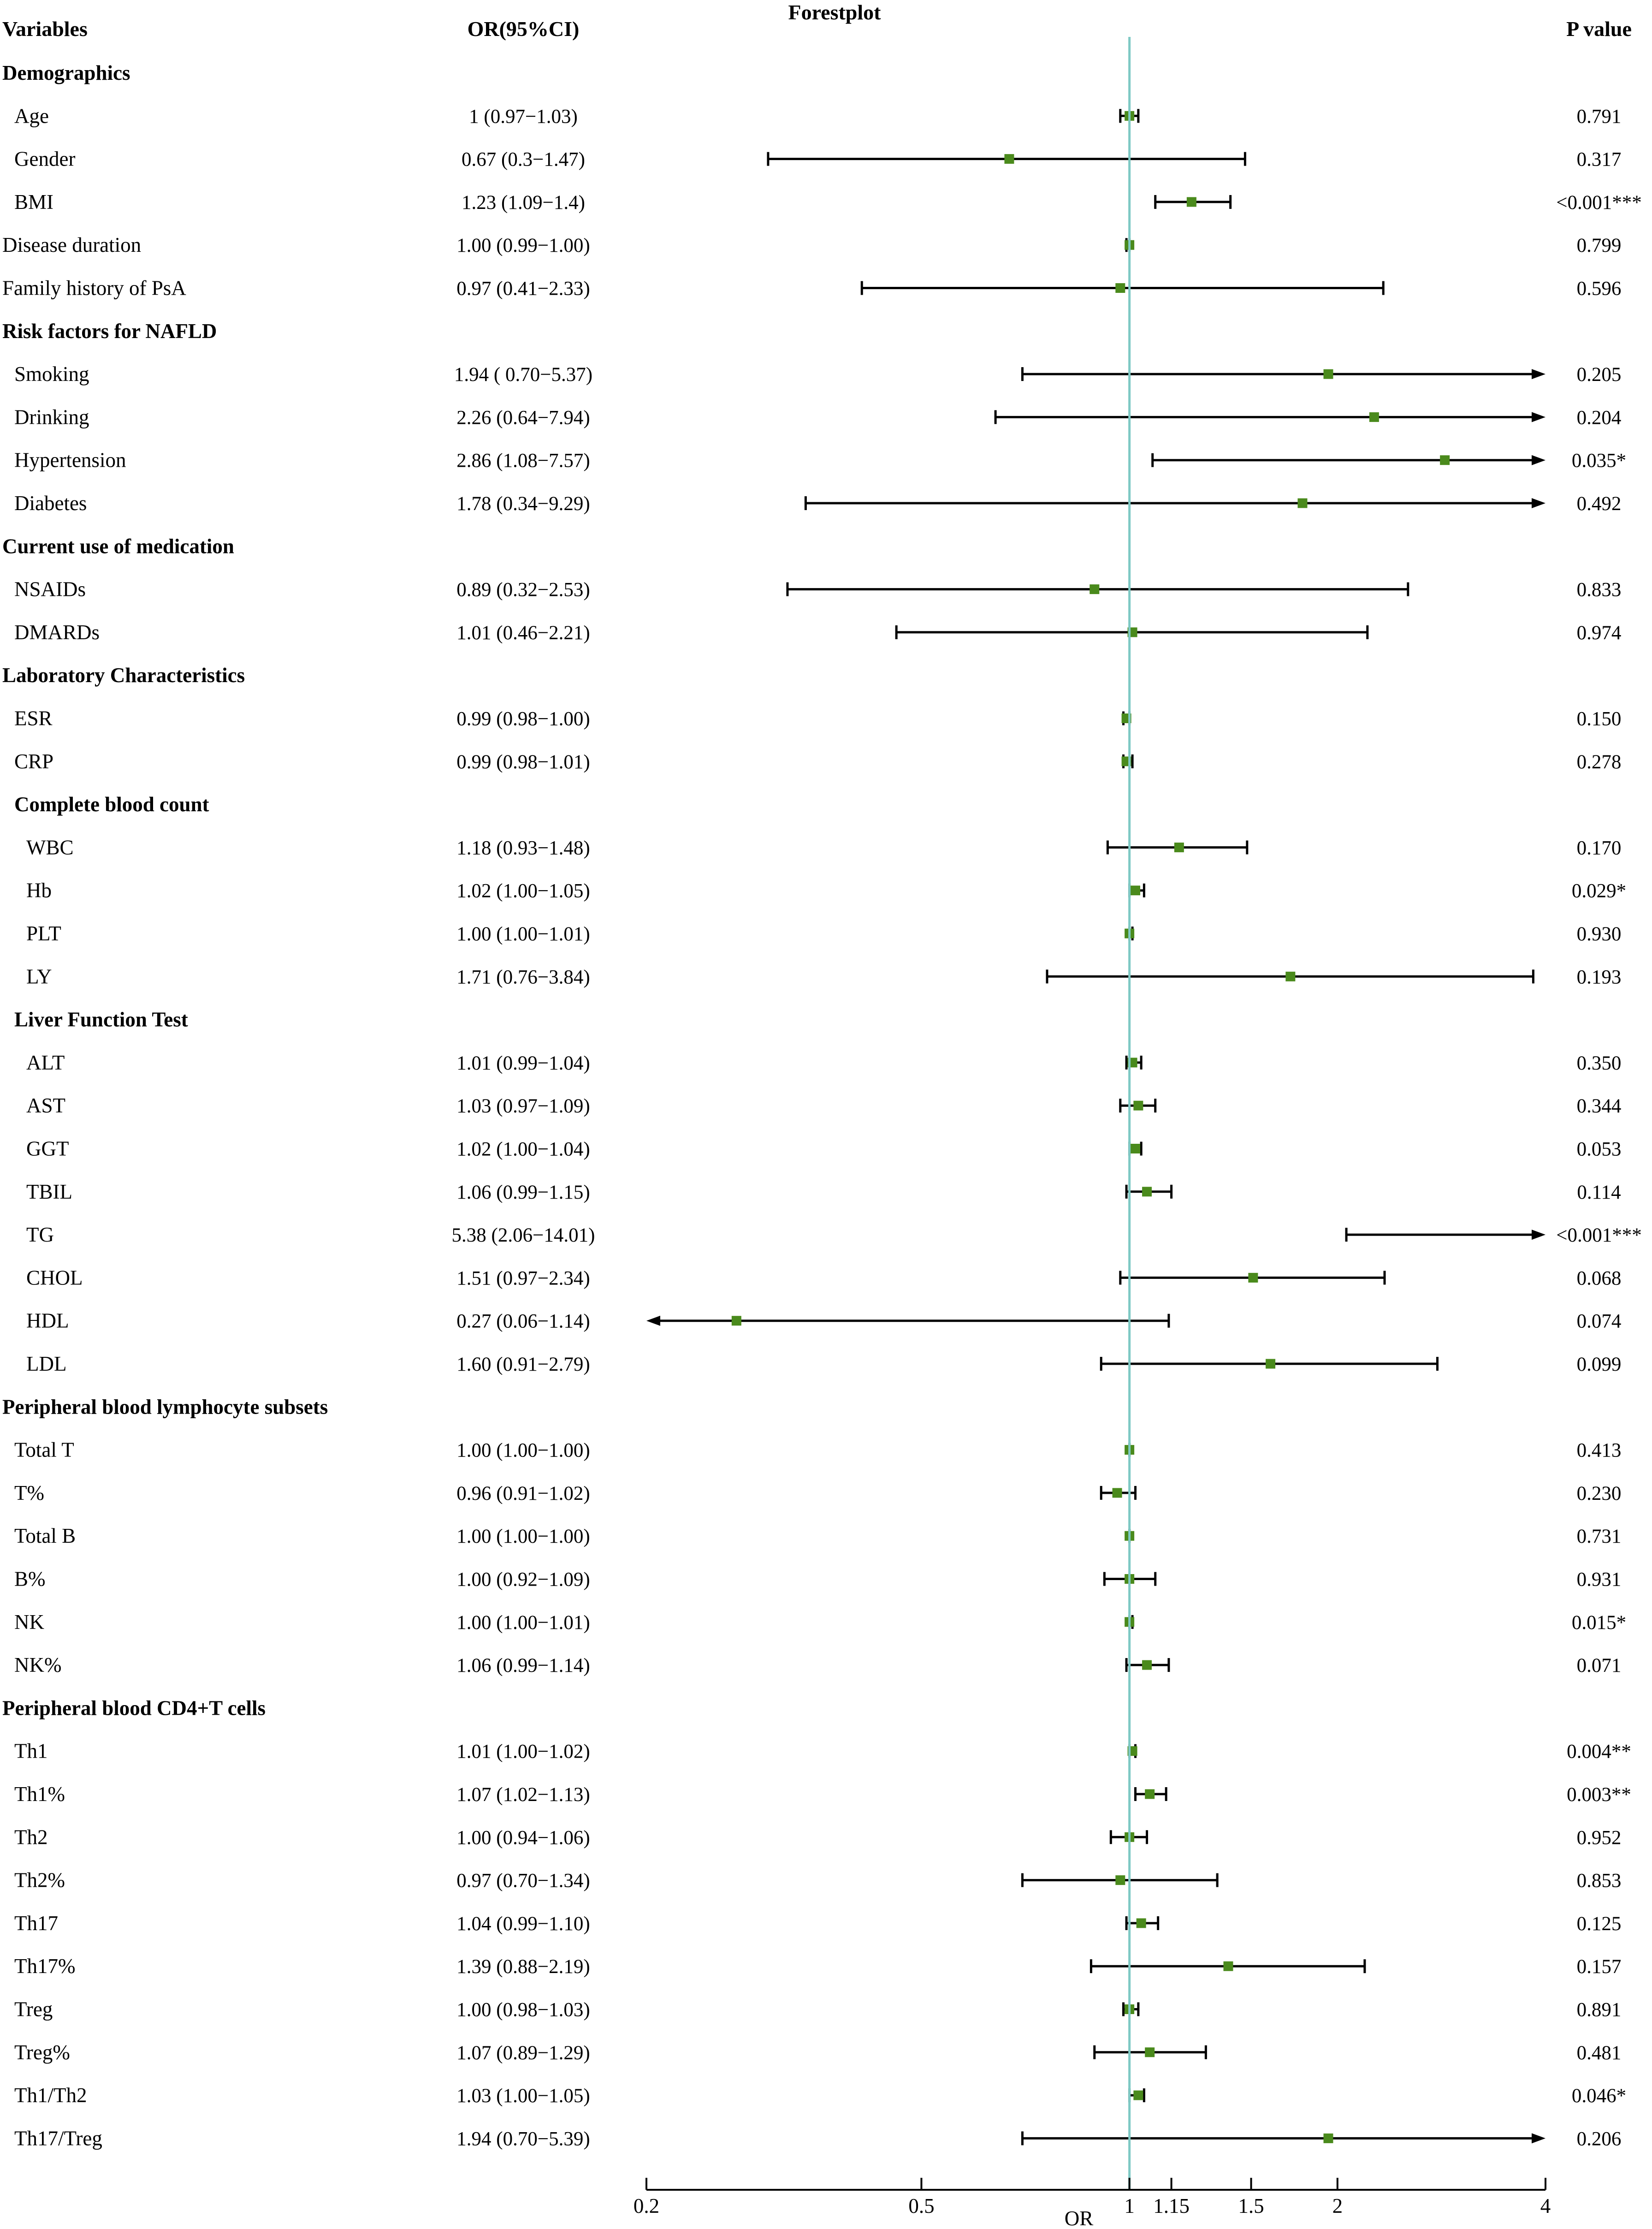 Image resolution: width=1652 pixels, height=2229 pixels. What do you see at coordinates (1600, 1881) in the screenshot?
I see `p-value-text: 0.853` at bounding box center [1600, 1881].